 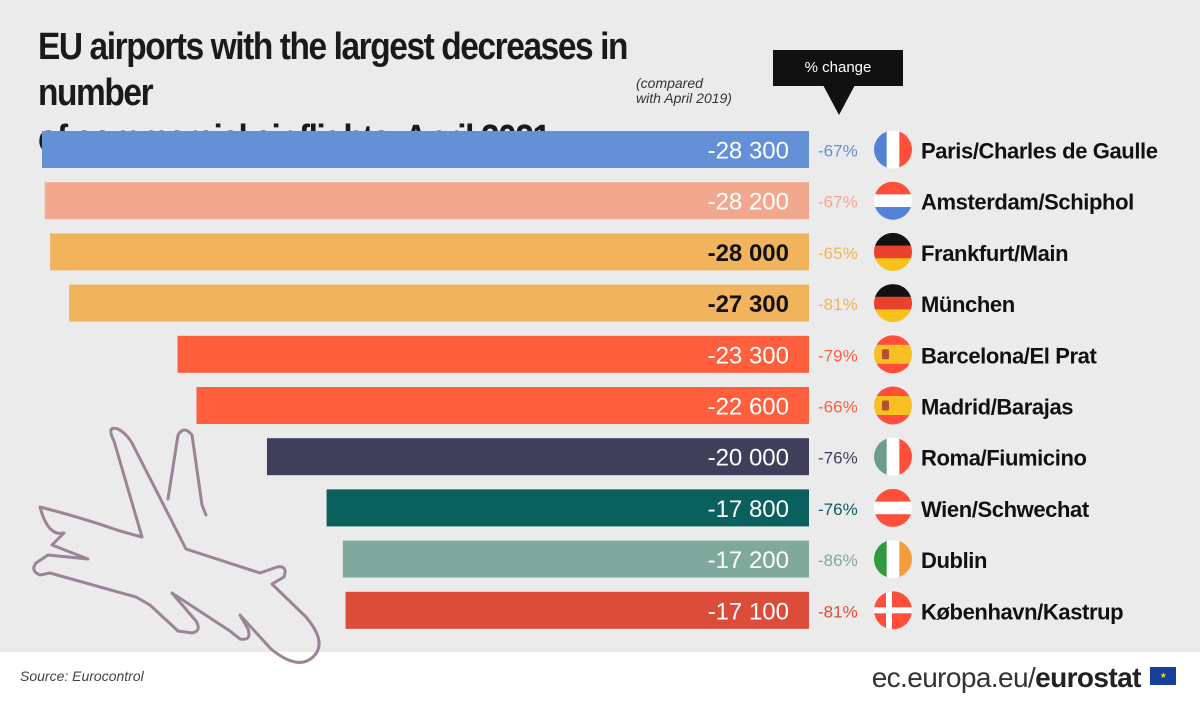 I want to click on category-label-2: Frankfurt/Main, so click(x=994, y=253).